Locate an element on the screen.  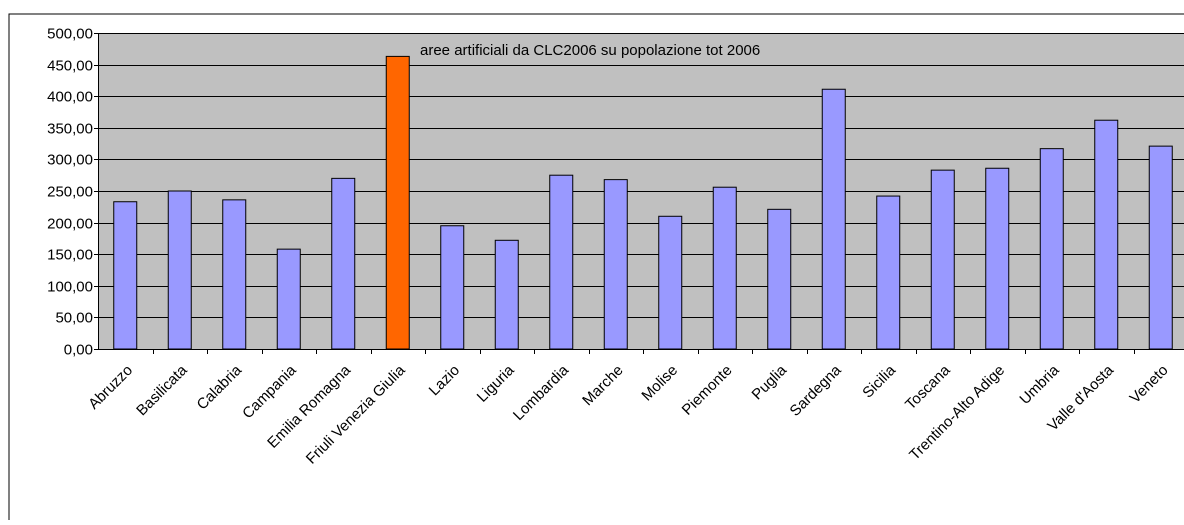
bar-trentino-alto-adige is located at coordinates (997, 258).